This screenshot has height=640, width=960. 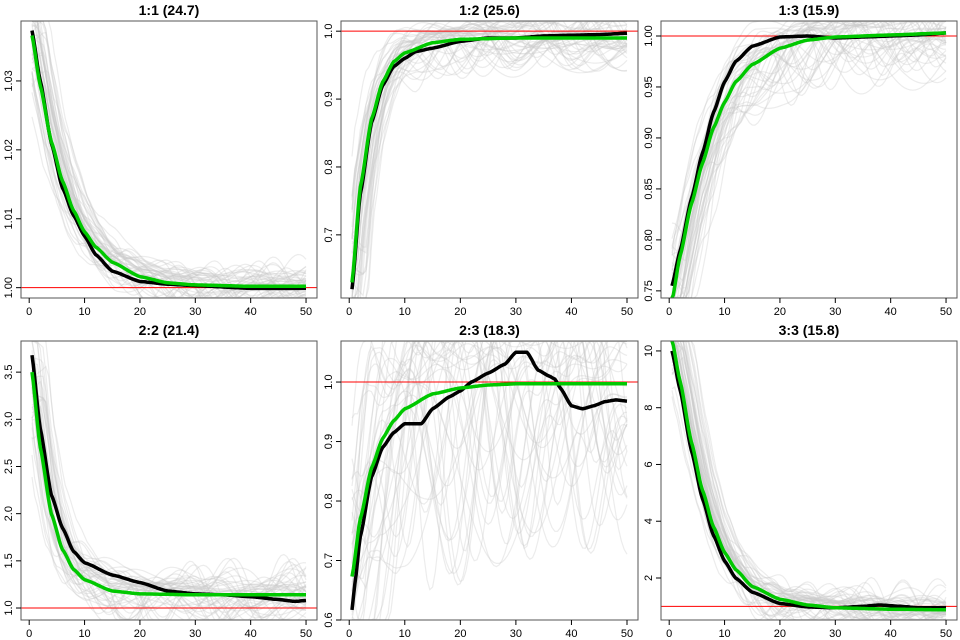 I want to click on y-tick-label: 0.90, so click(x=649, y=137).